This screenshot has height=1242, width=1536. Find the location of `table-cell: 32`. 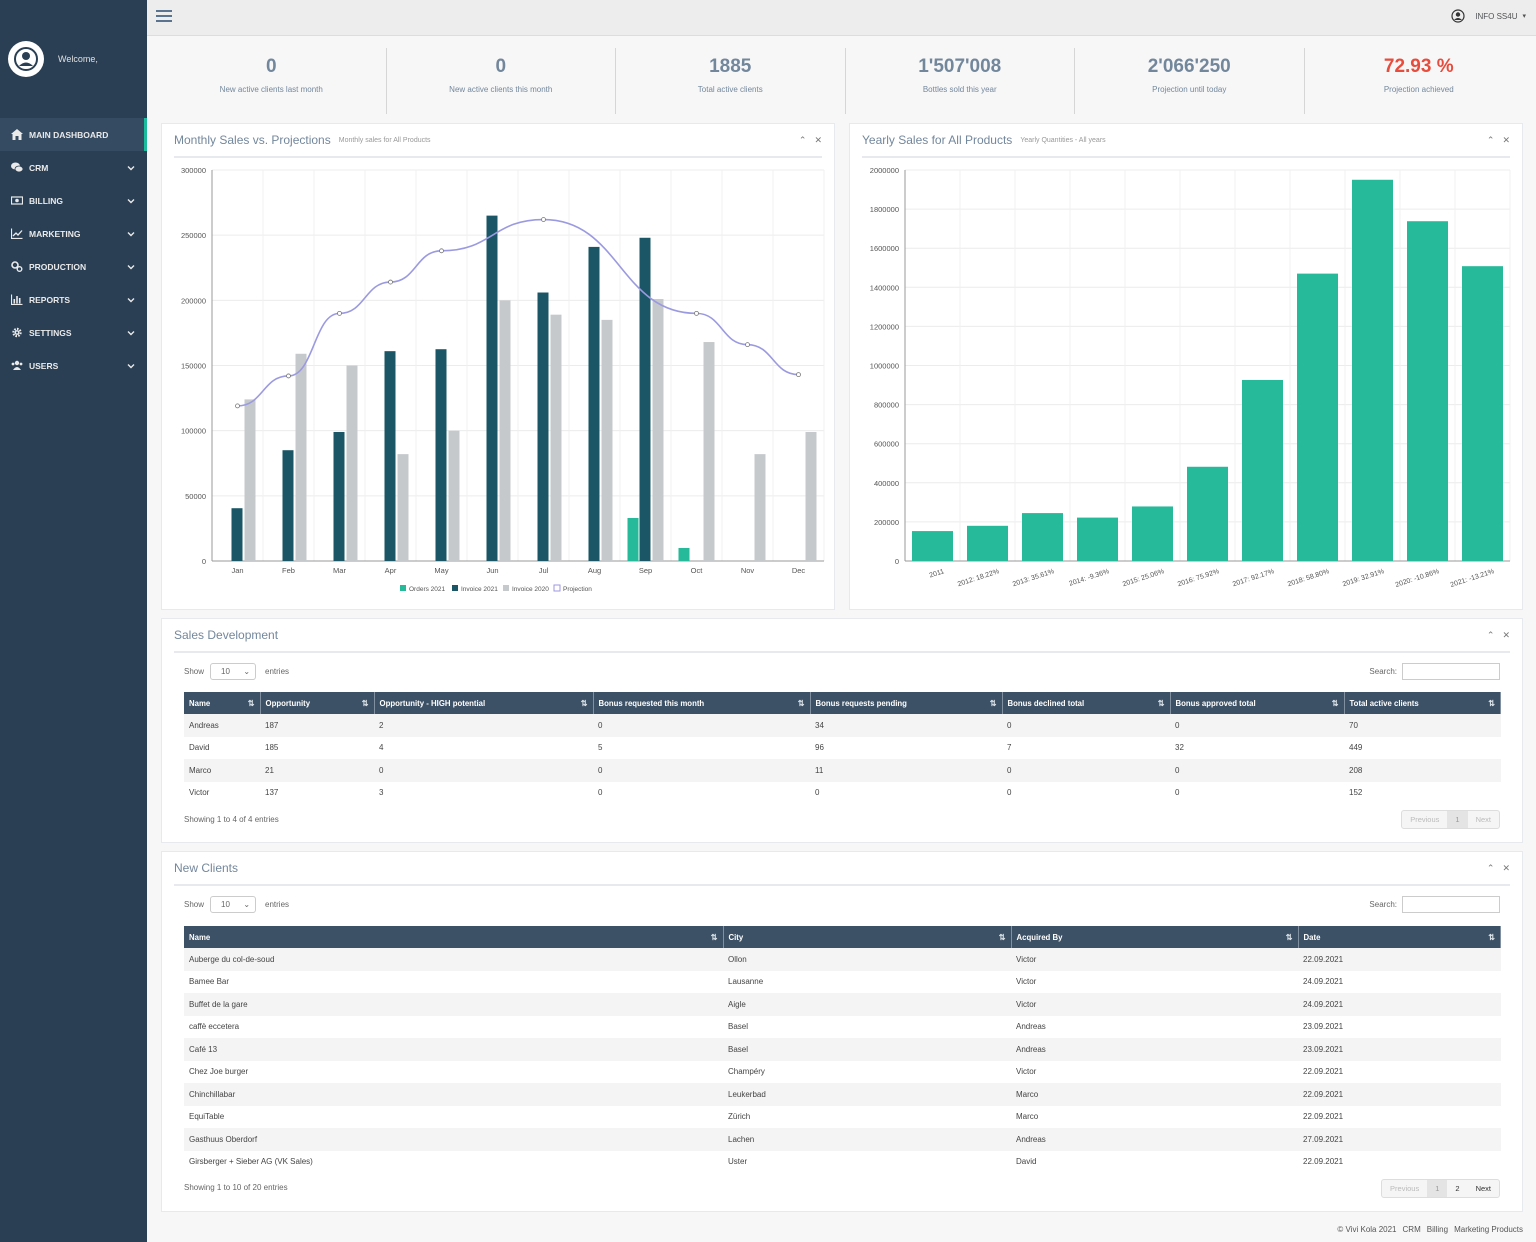

table-cell: 32 is located at coordinates (1179, 748).